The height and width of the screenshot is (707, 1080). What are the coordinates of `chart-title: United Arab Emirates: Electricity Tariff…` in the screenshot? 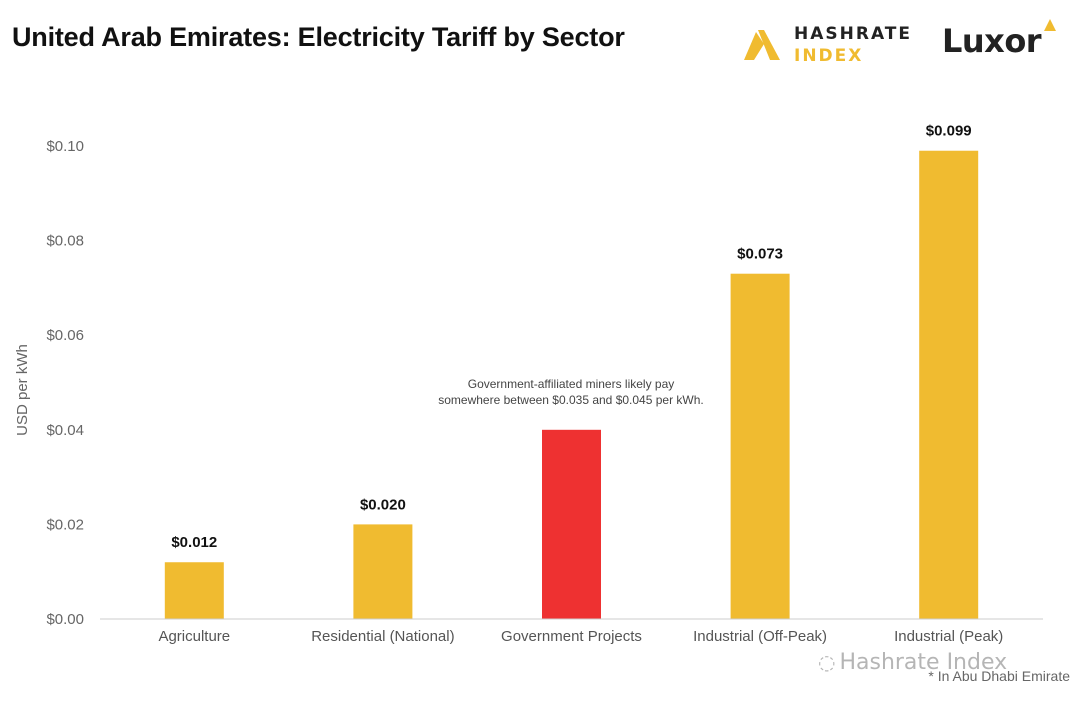 It's located at (318, 37).